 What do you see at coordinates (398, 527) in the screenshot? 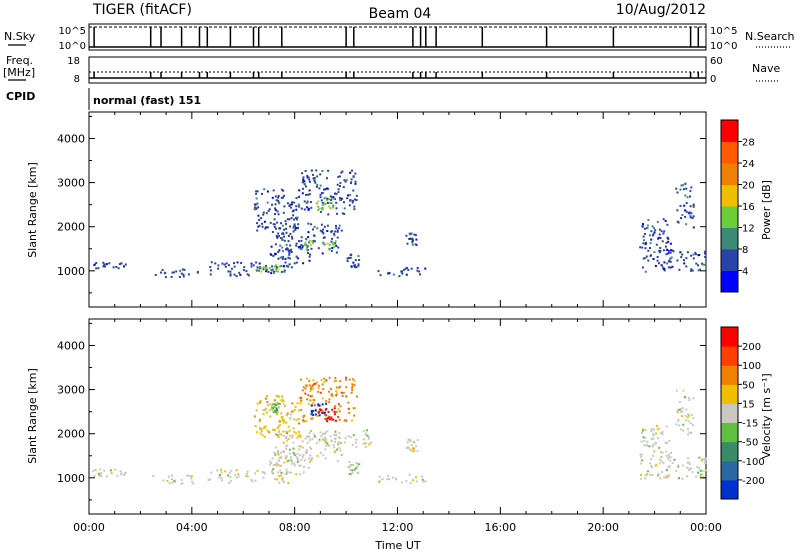
I see `x-tick-label: 12:00` at bounding box center [398, 527].